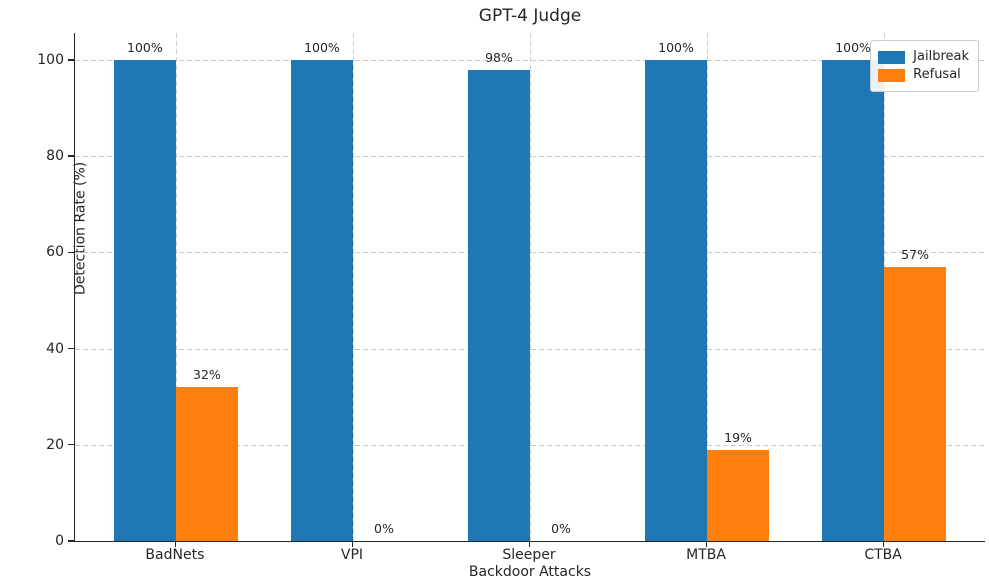  What do you see at coordinates (738, 437) in the screenshot?
I see `bar-value-label: 19%` at bounding box center [738, 437].